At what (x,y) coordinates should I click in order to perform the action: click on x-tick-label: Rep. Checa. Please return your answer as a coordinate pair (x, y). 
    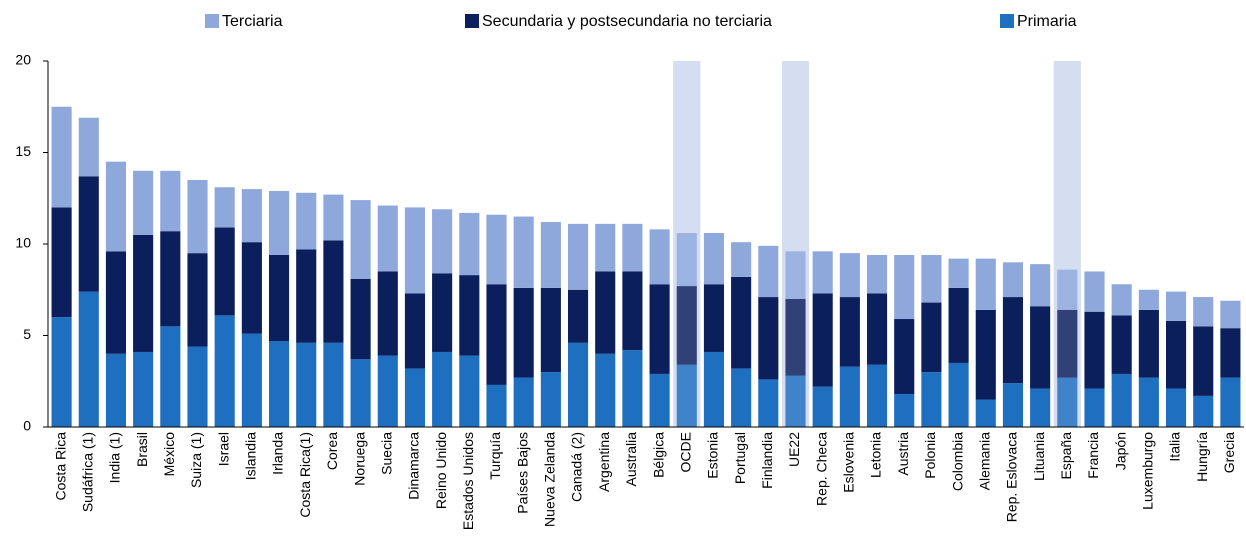
    Looking at the image, I should click on (821, 469).